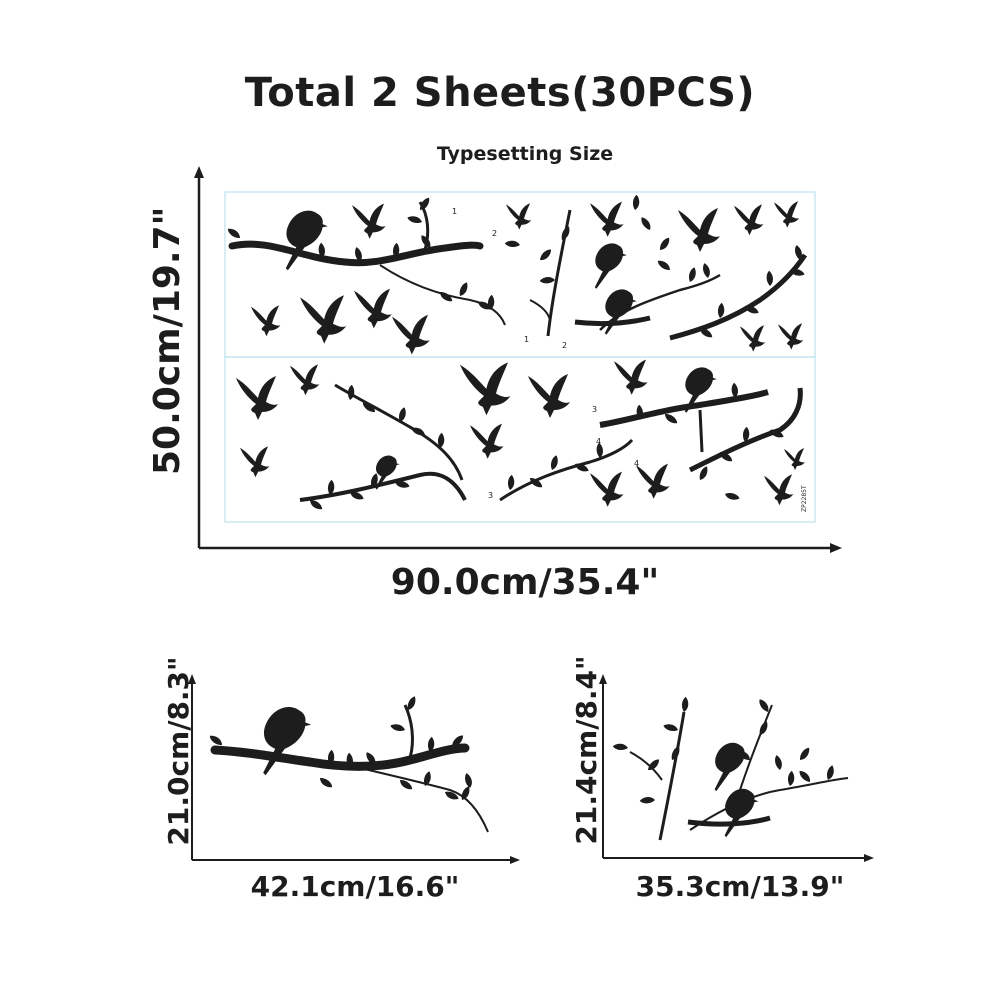 Image resolution: width=1000 pixels, height=1000 pixels. What do you see at coordinates (545, 353) in the screenshot?
I see `sheet-number-markers: 1 2 1 2 3 4 3 4` at bounding box center [545, 353].